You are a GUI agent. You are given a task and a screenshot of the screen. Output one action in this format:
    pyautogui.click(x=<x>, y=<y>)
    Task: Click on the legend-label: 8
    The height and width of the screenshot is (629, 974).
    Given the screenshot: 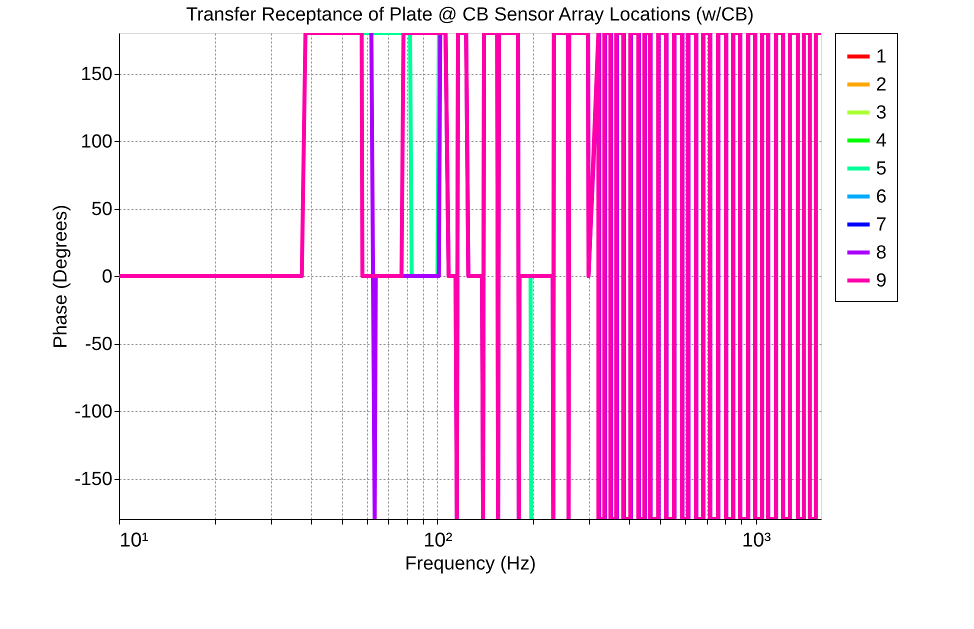 What is the action you would take?
    pyautogui.click(x=881, y=253)
    